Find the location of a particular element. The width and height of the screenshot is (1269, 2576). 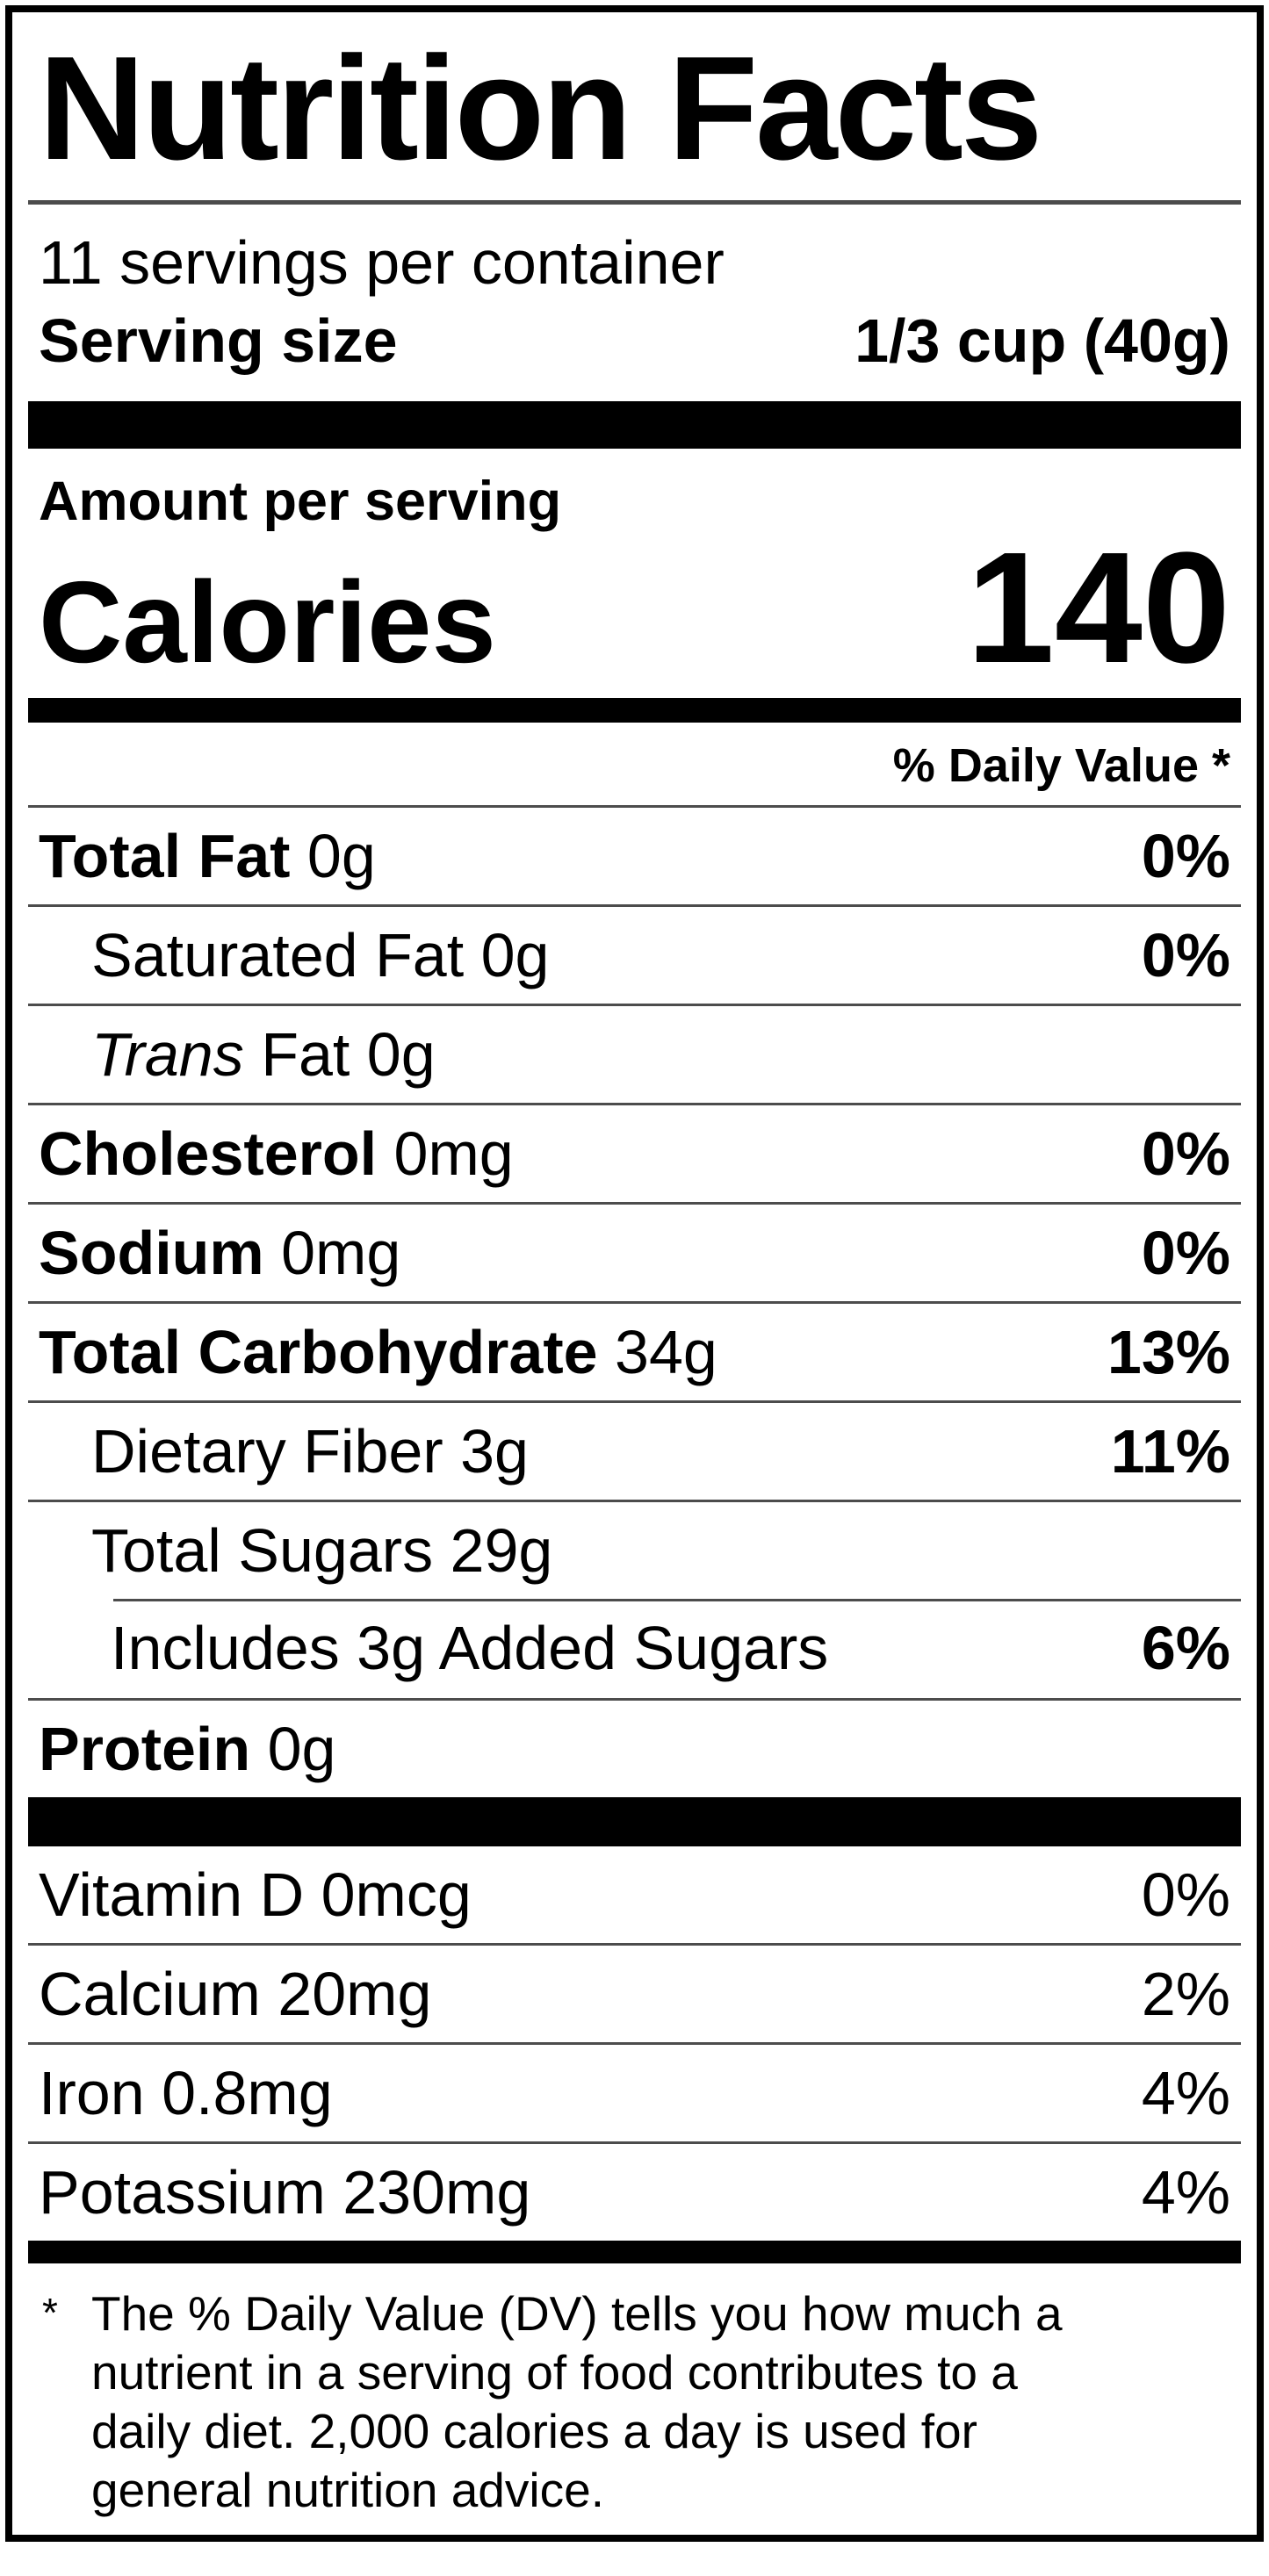

nutrient-amount: Total Sugars 29g is located at coordinates (322, 1550).